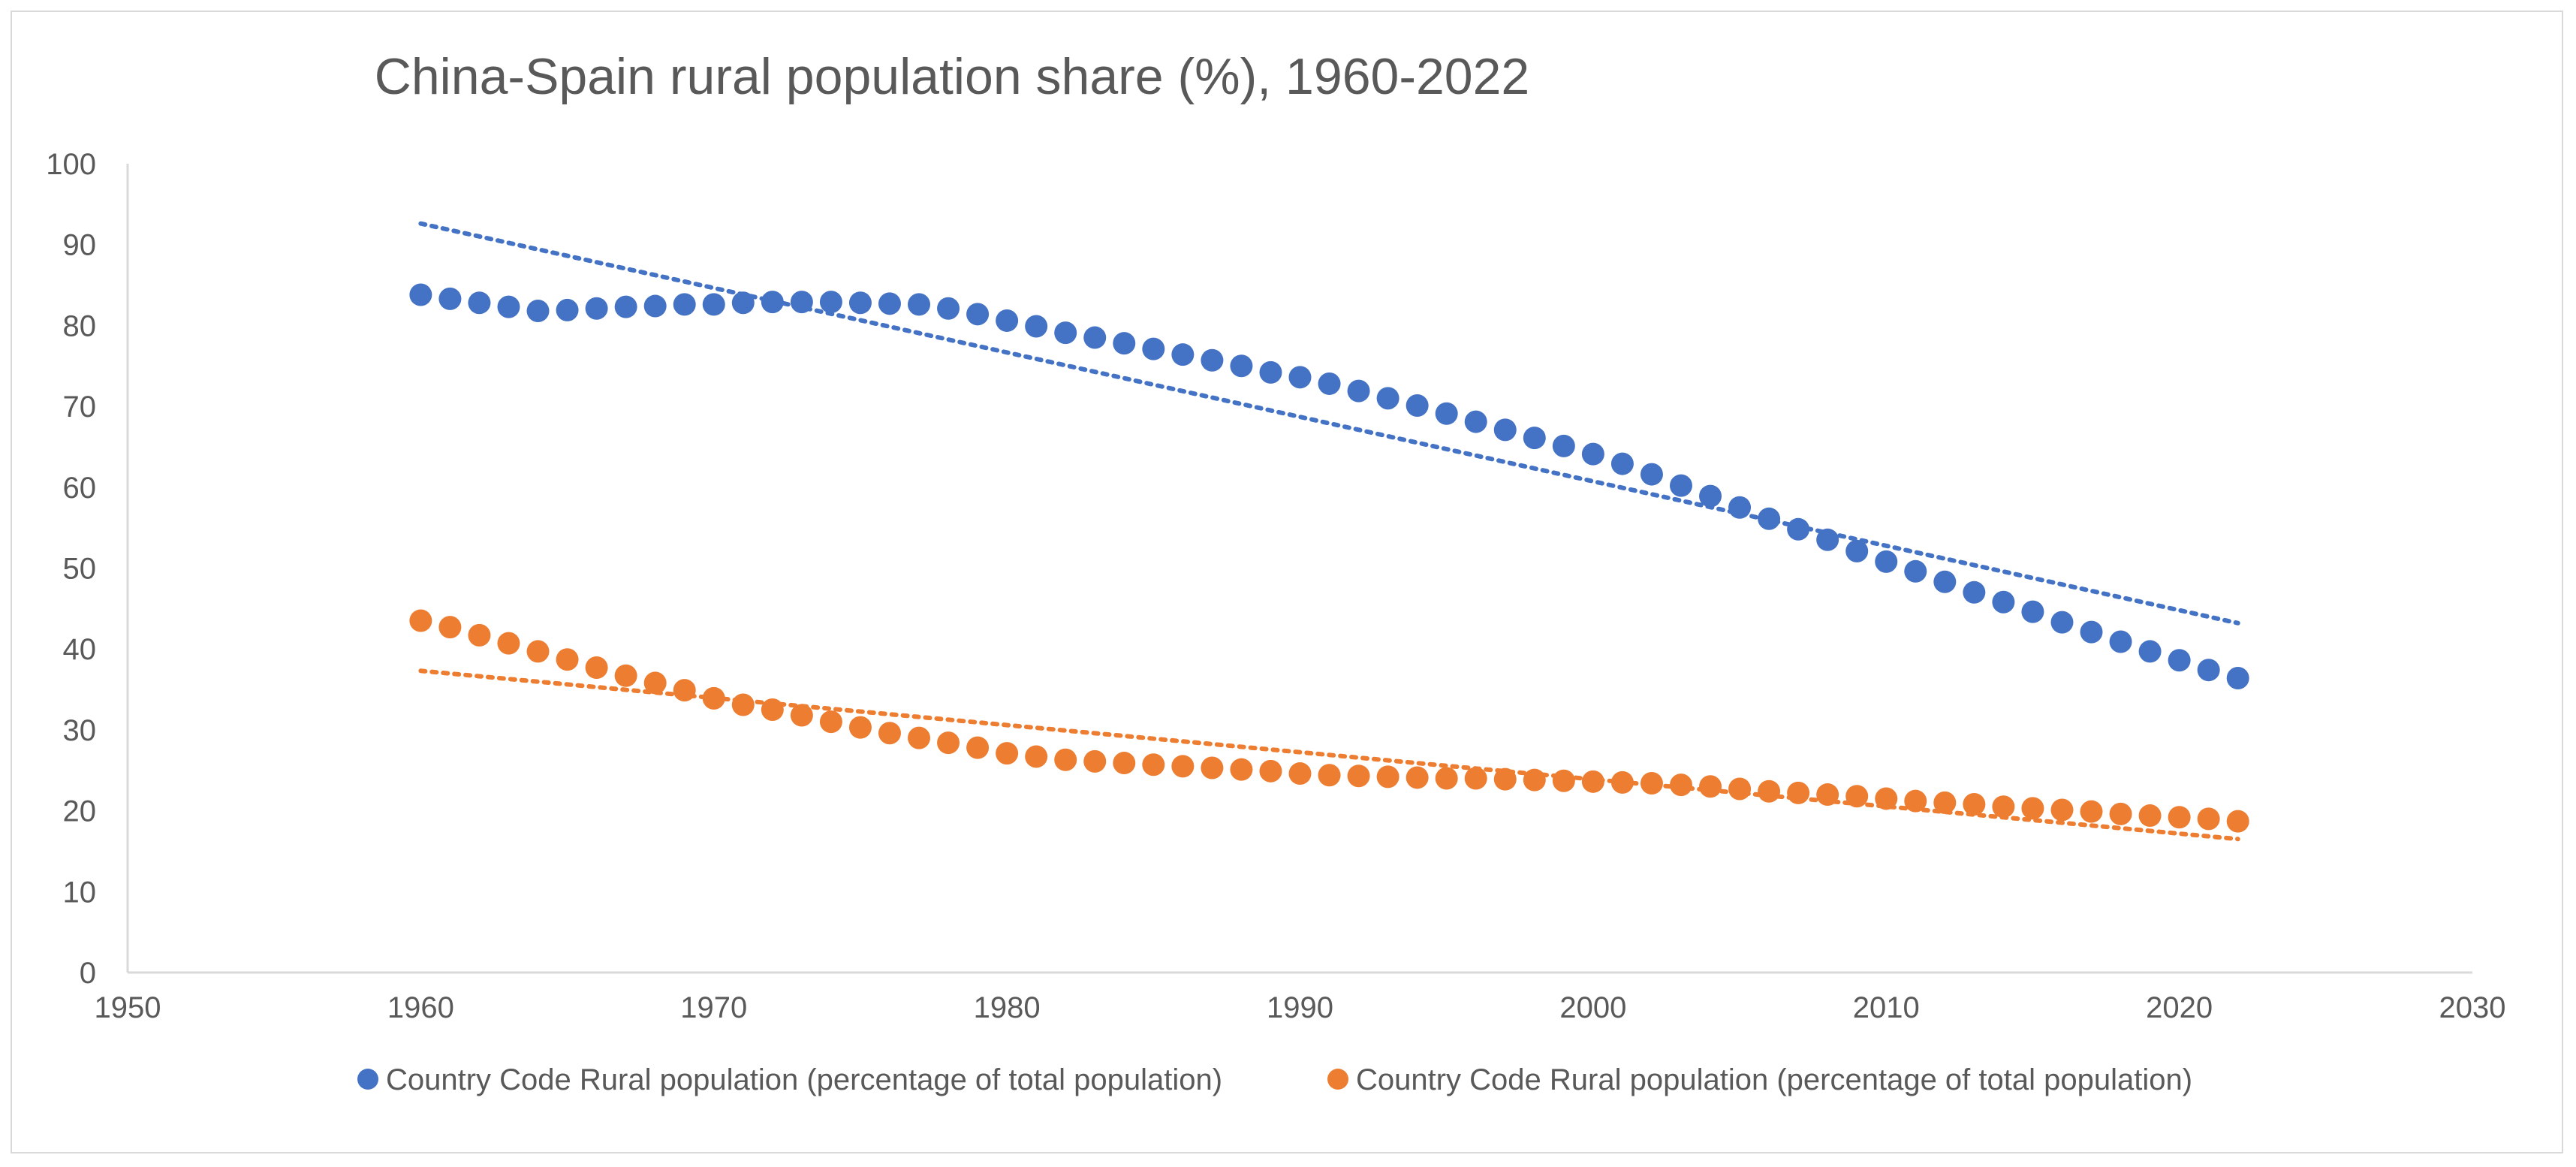  Describe the element at coordinates (80, 650) in the screenshot. I see `y-tick-label: 40` at that location.